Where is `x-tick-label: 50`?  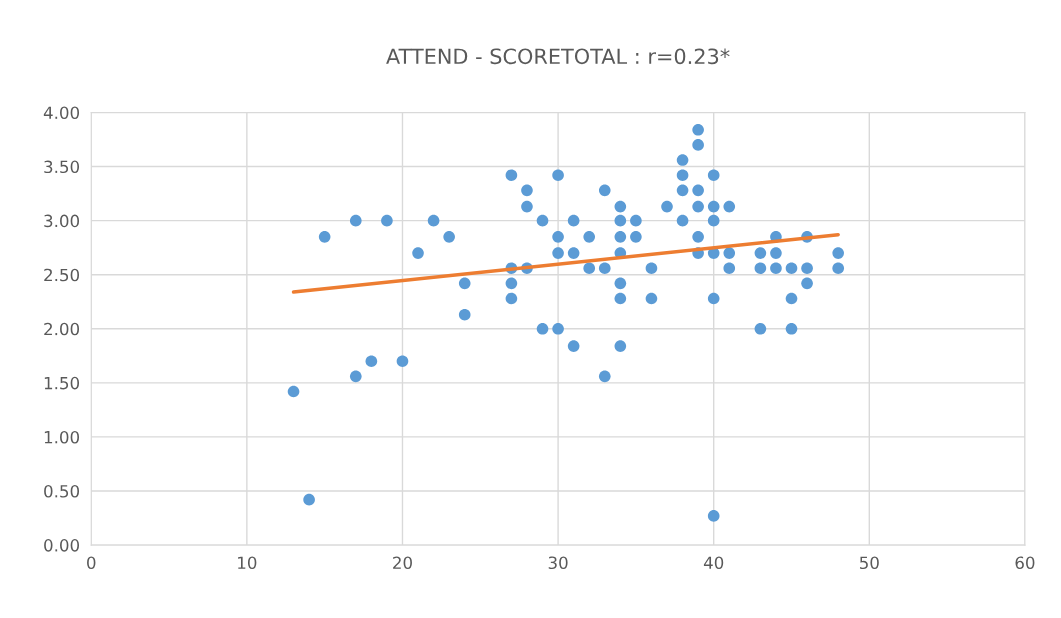
x-tick-label: 50 is located at coordinates (869, 563).